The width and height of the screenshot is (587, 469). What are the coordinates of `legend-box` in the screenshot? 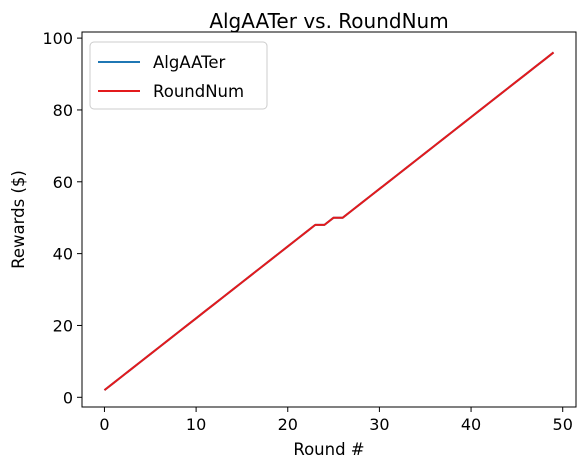 It's located at (178, 75).